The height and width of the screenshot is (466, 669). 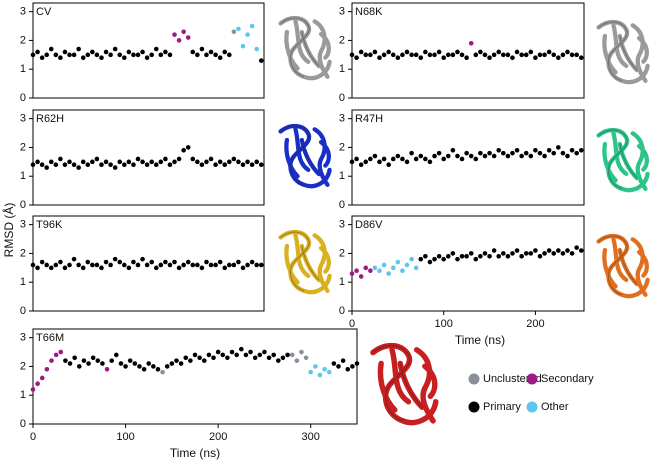 I want to click on panel-label: N68K, so click(x=369, y=12).